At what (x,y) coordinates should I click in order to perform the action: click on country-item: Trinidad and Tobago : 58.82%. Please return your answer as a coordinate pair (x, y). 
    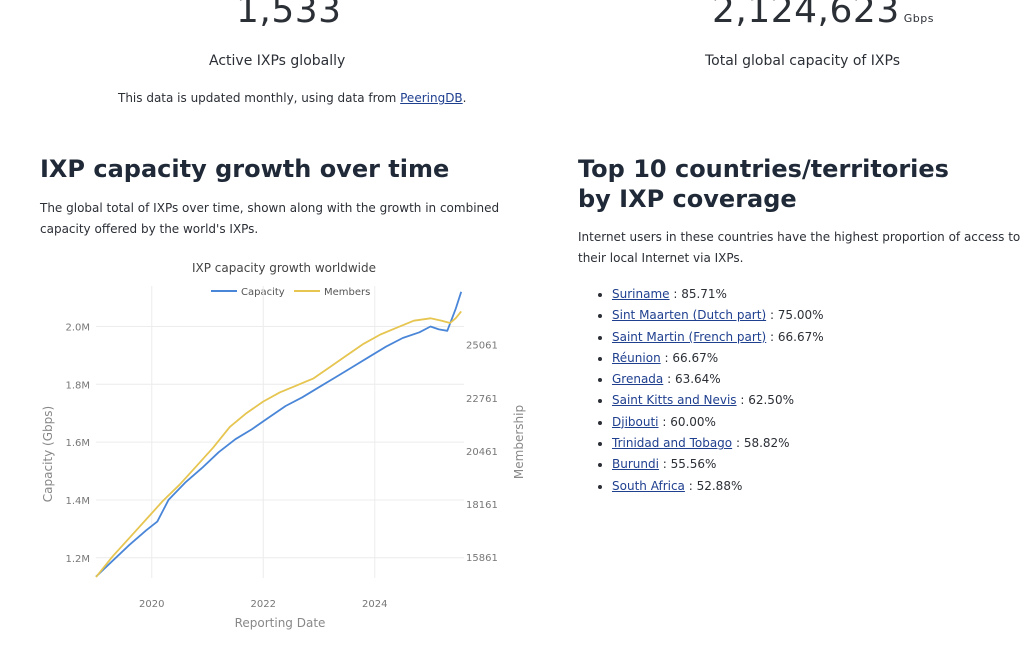
    Looking at the image, I should click on (718, 443).